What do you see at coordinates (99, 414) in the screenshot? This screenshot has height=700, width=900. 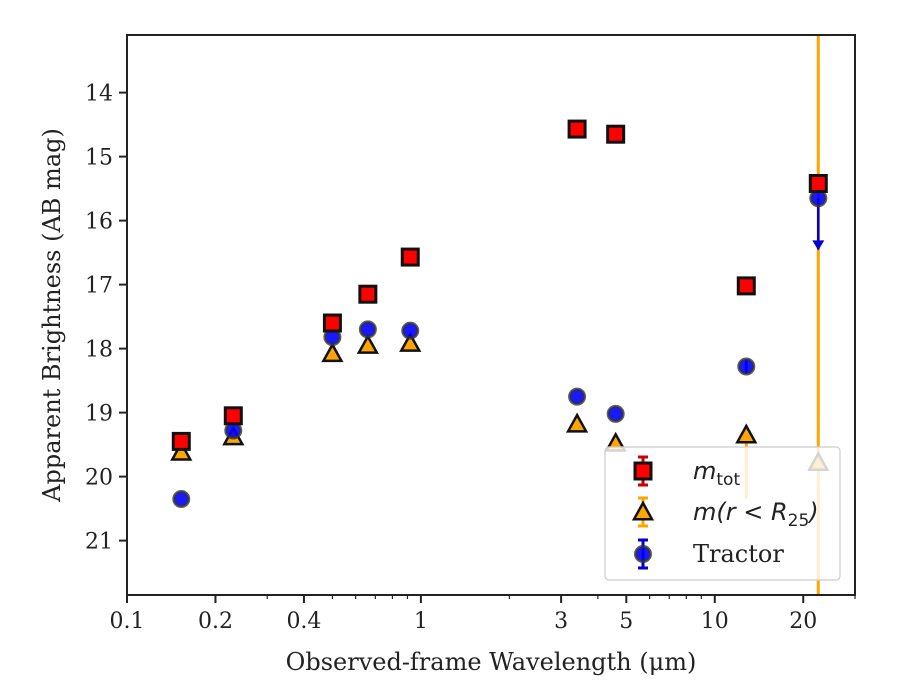 I see `y-tick-label: 19` at bounding box center [99, 414].